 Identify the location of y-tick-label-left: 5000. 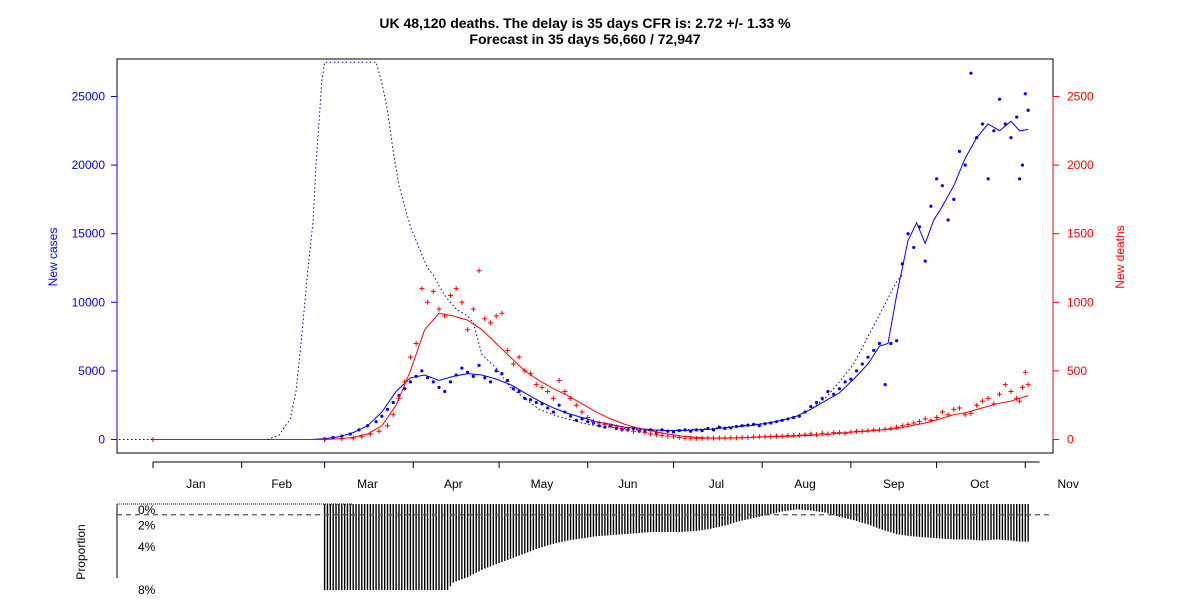
(91, 371).